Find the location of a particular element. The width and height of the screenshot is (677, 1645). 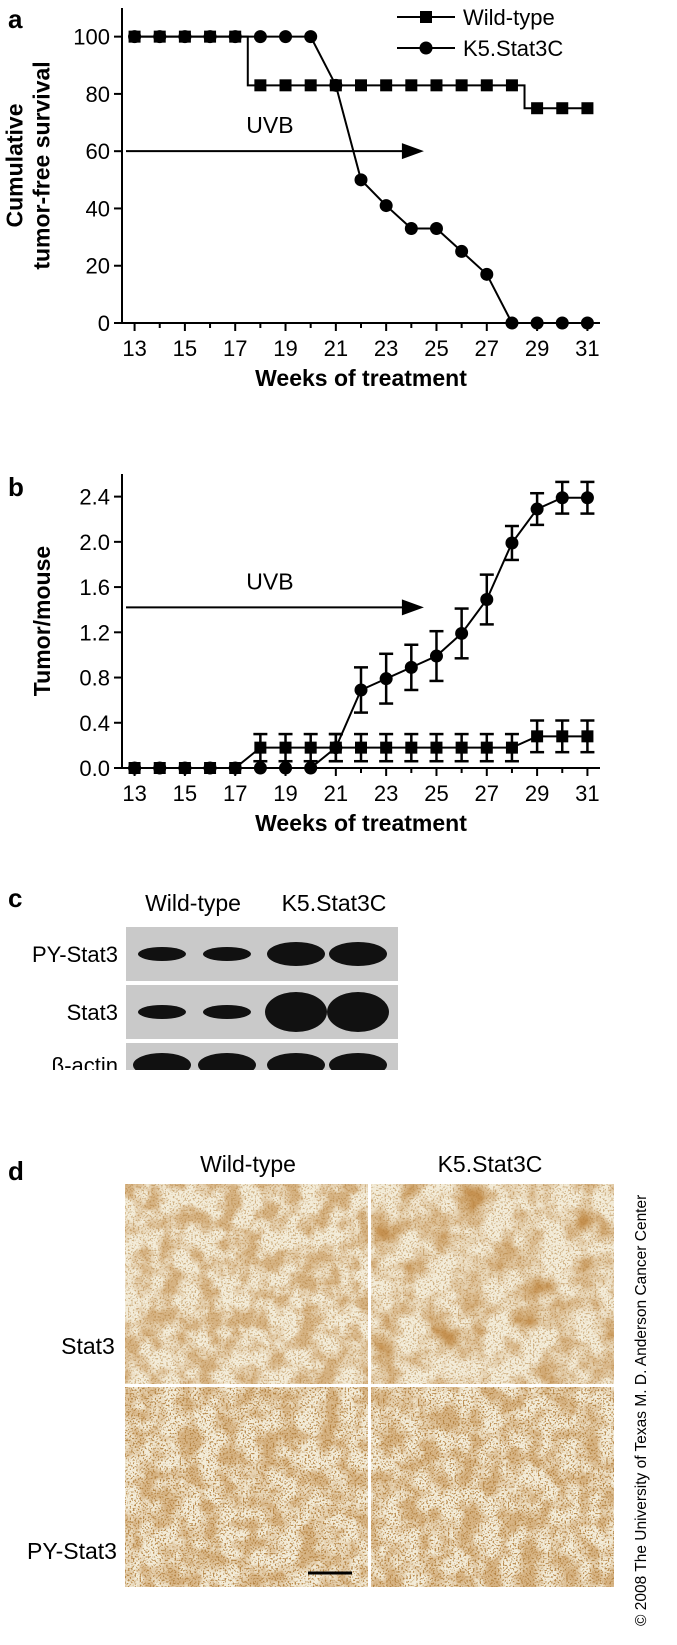

uvb-arrow-head is located at coordinates (412, 607).